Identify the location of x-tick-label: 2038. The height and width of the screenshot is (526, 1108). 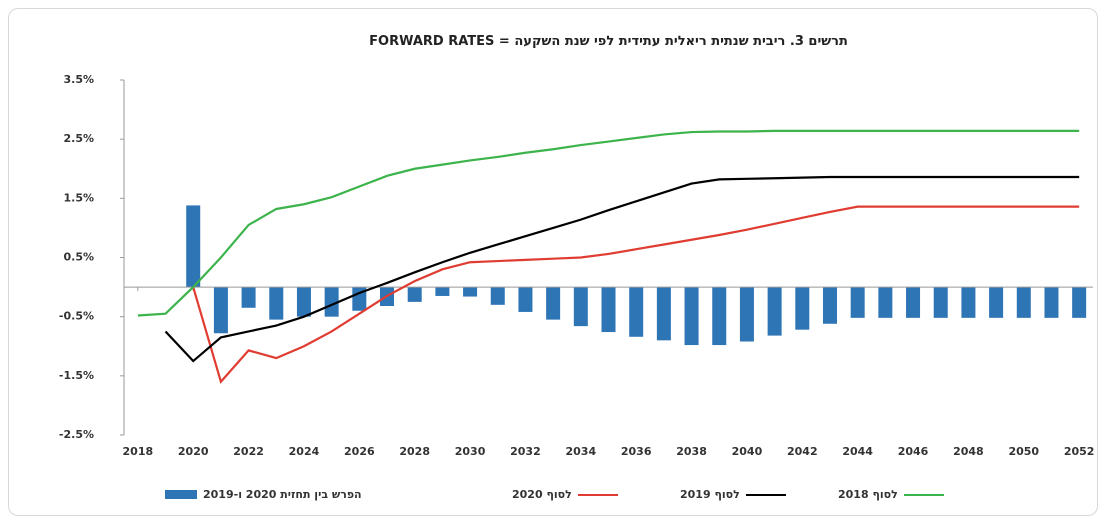
(691, 451).